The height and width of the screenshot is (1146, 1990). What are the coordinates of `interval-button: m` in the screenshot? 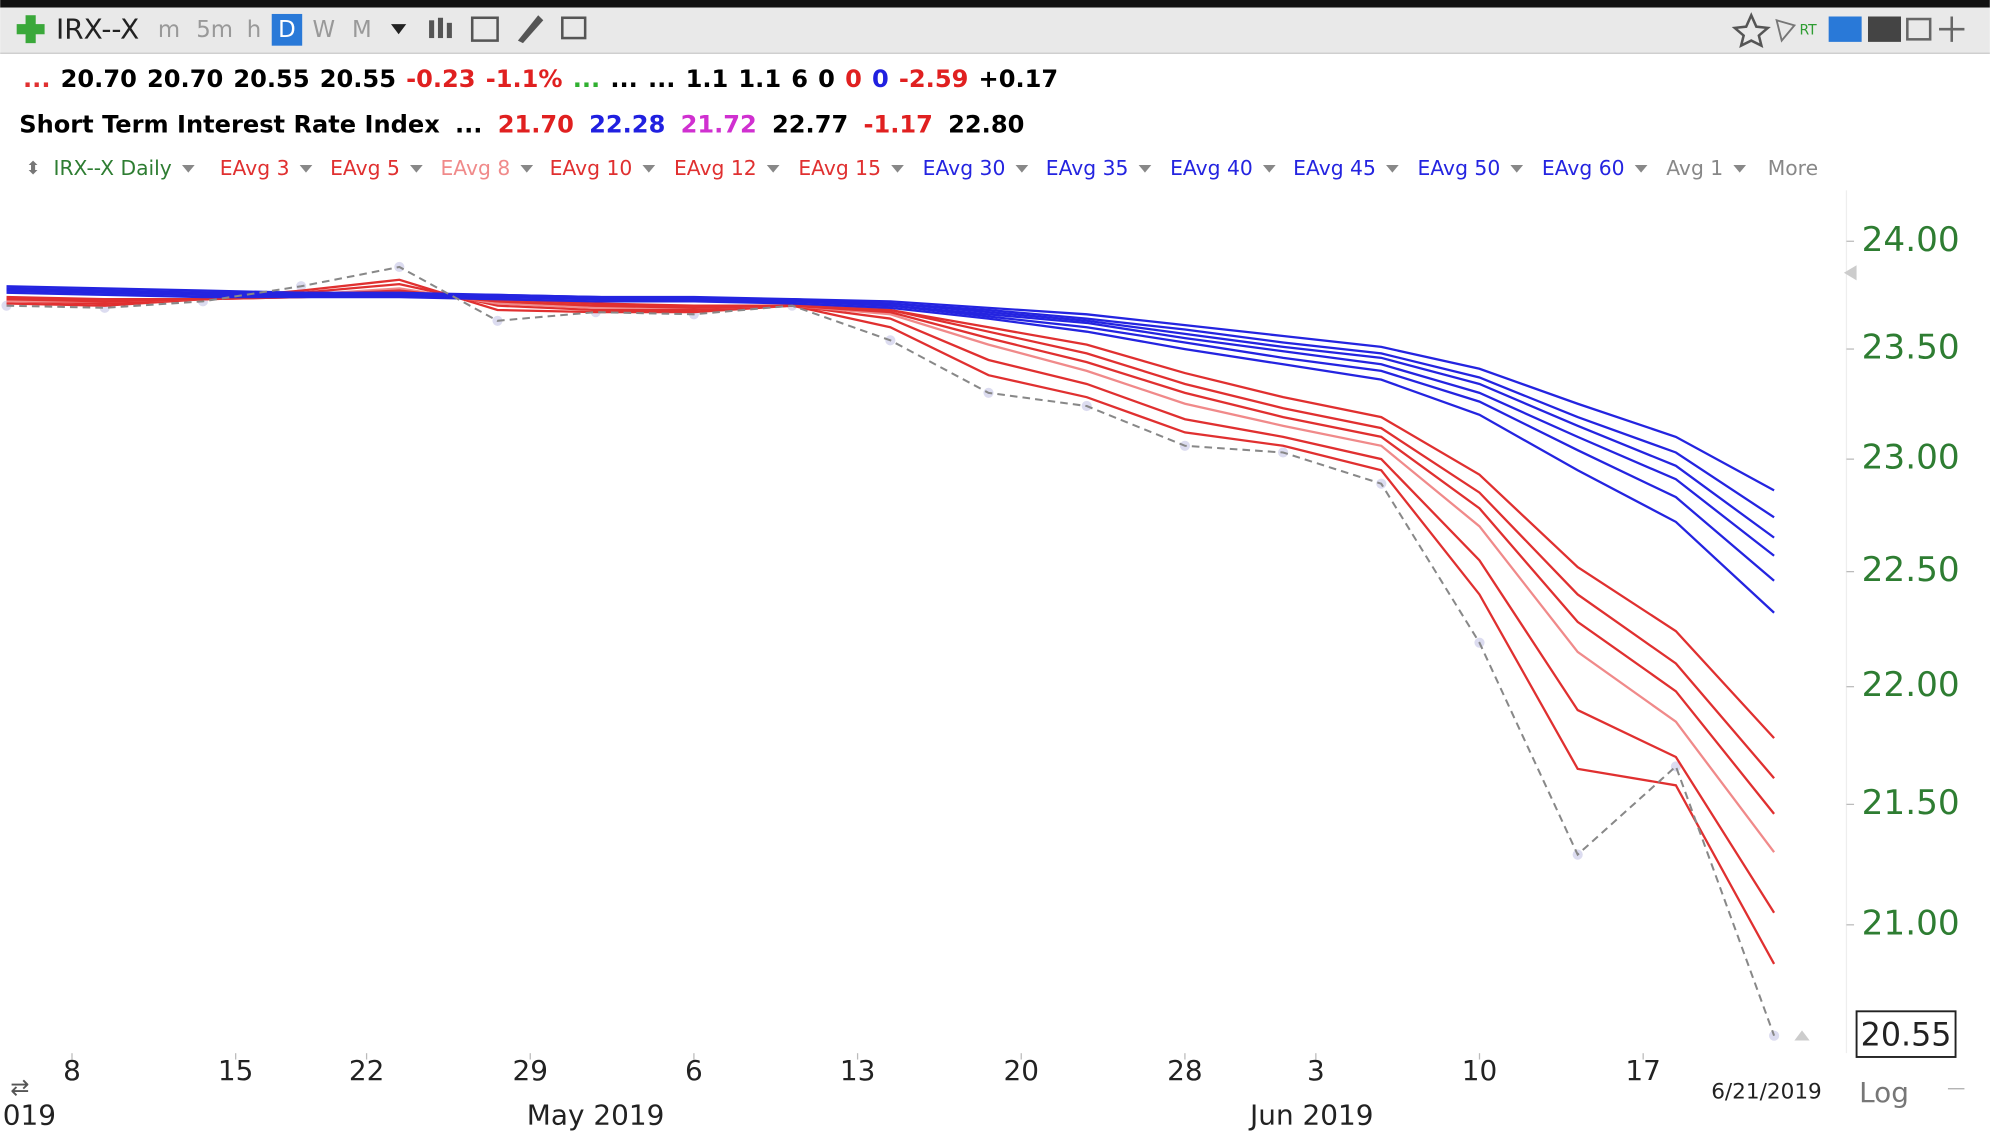 It's located at (169, 30).